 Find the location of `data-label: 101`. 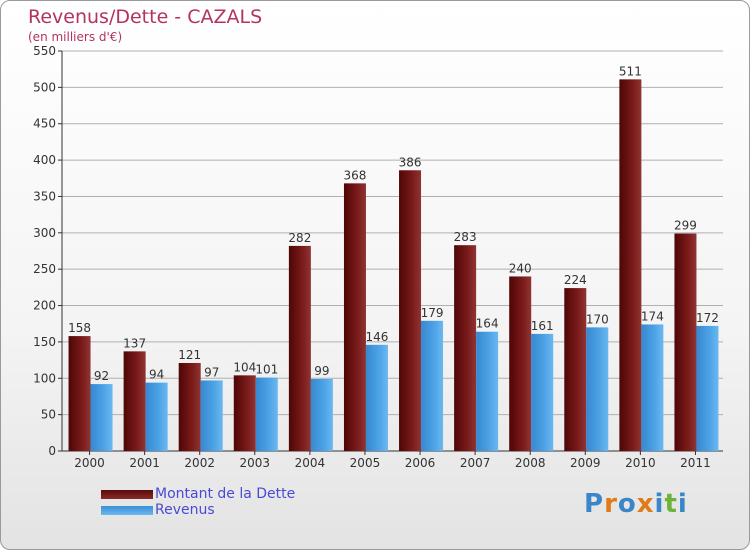

data-label: 101 is located at coordinates (266, 370).